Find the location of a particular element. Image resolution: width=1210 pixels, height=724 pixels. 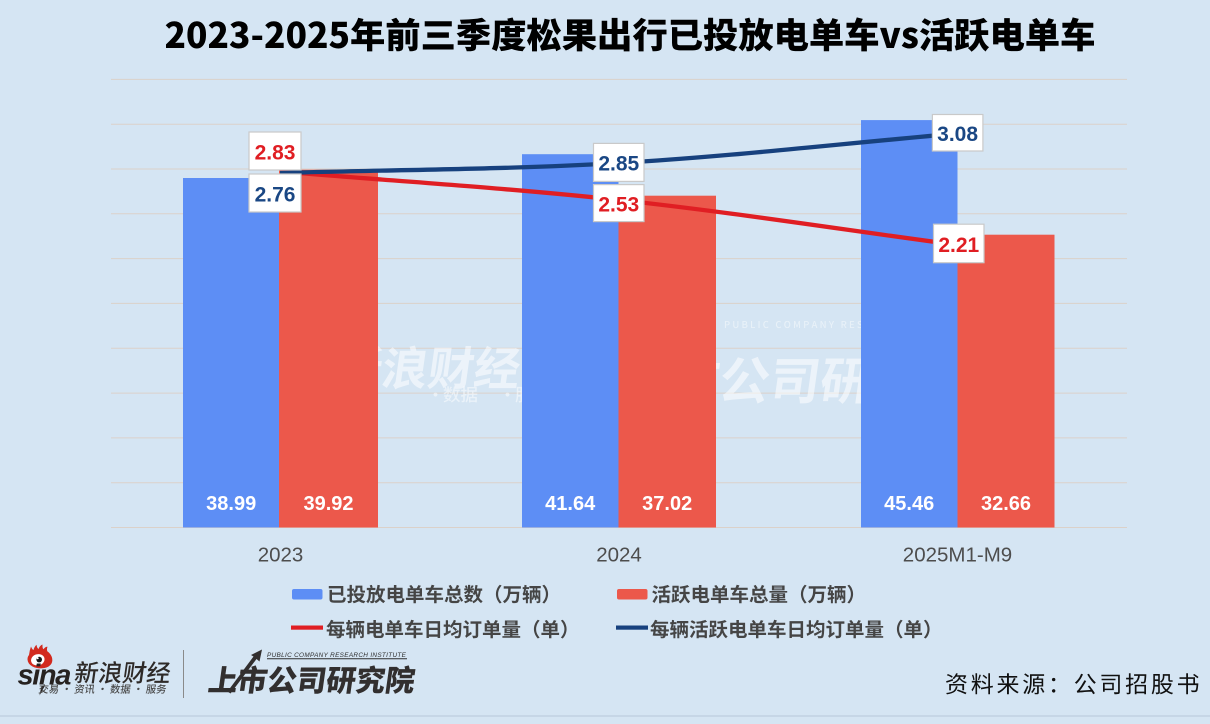

svg-text: 2.85 is located at coordinates (618, 164).